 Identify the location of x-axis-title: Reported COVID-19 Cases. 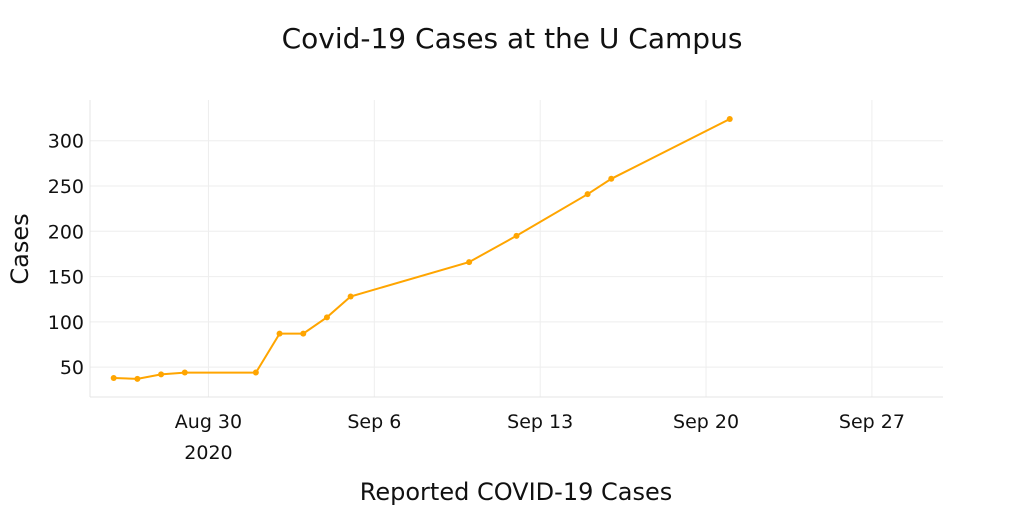
(516, 492).